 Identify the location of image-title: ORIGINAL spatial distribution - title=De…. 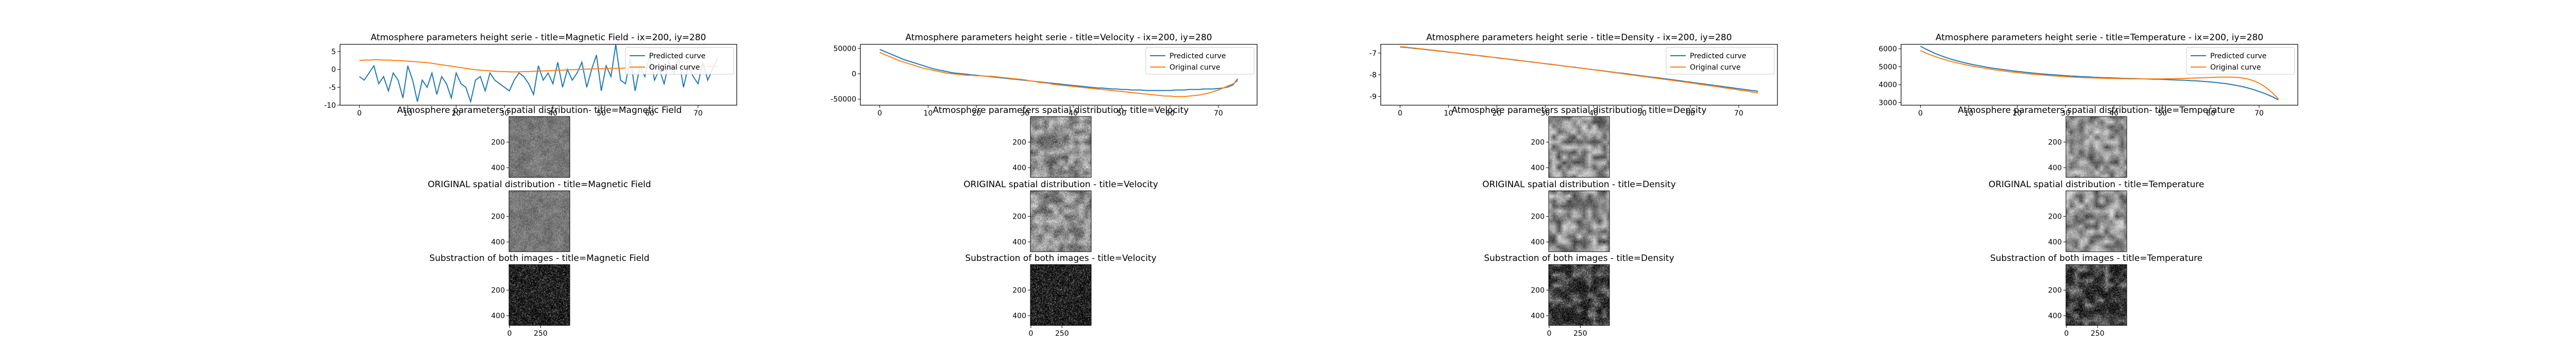
(1579, 184).